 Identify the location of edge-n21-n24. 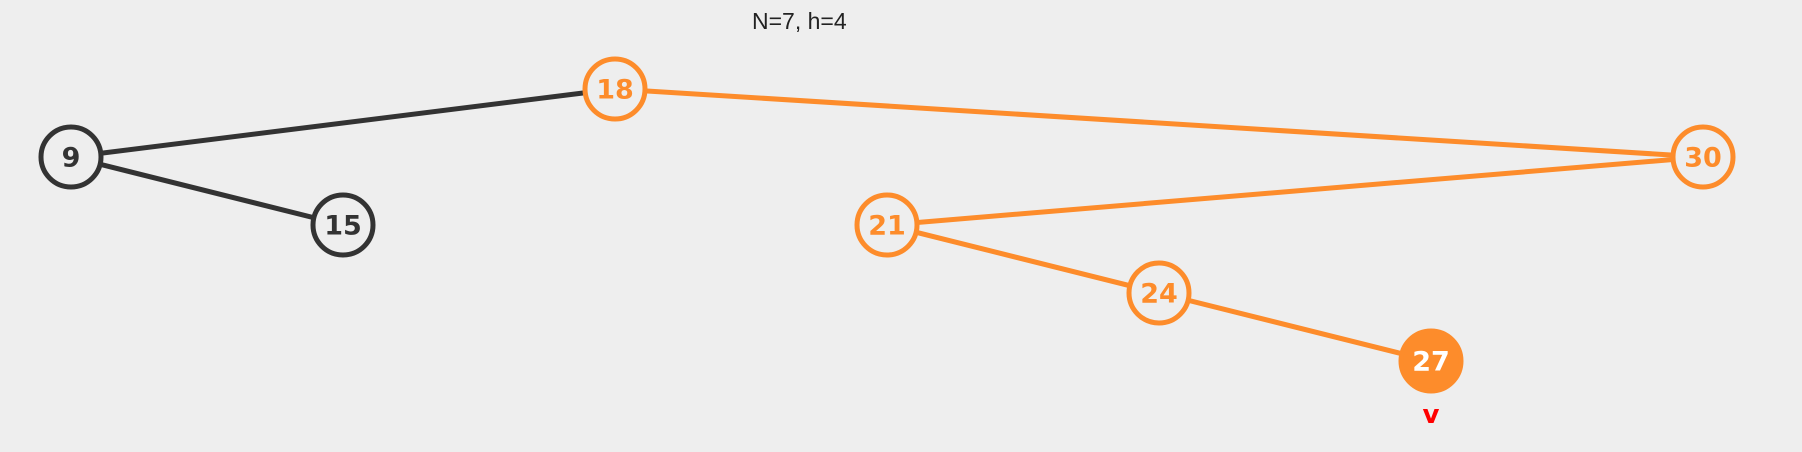
(1023, 259).